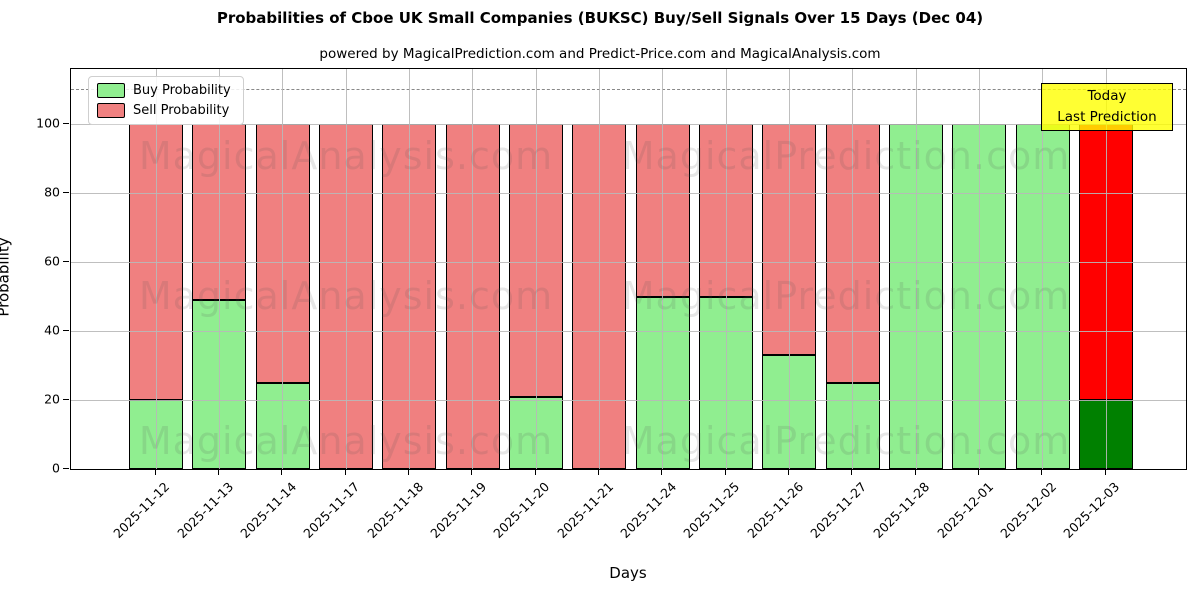 The height and width of the screenshot is (600, 1200). I want to click on y-axis-label: Probability, so click(6, 277).